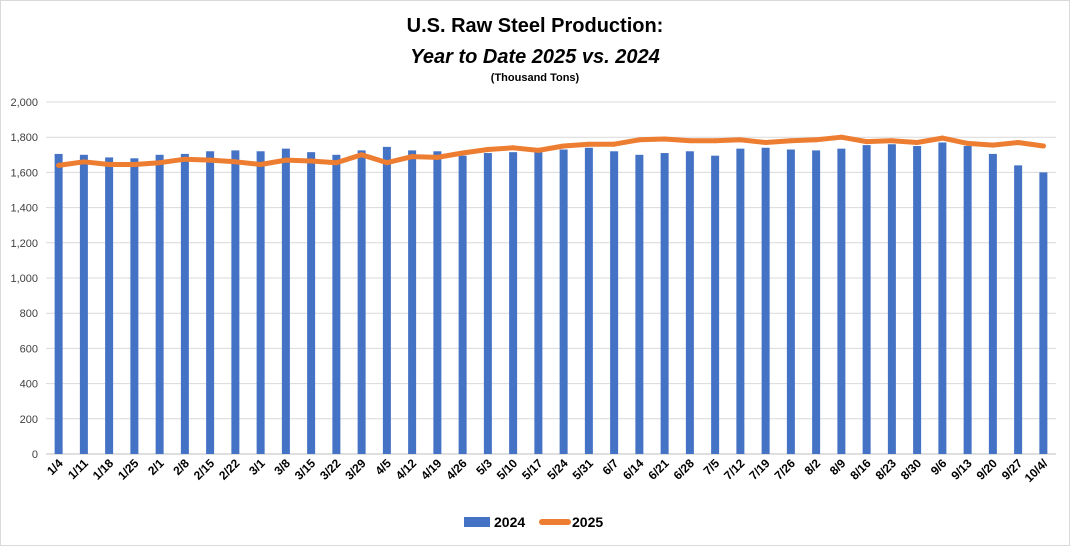  Describe the element at coordinates (355, 469) in the screenshot. I see `x-tick-label: 3/29` at that location.